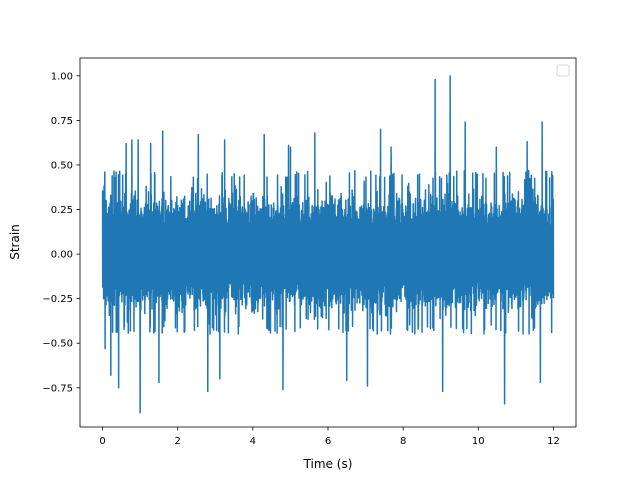  I want to click on legend-box, so click(563, 70).